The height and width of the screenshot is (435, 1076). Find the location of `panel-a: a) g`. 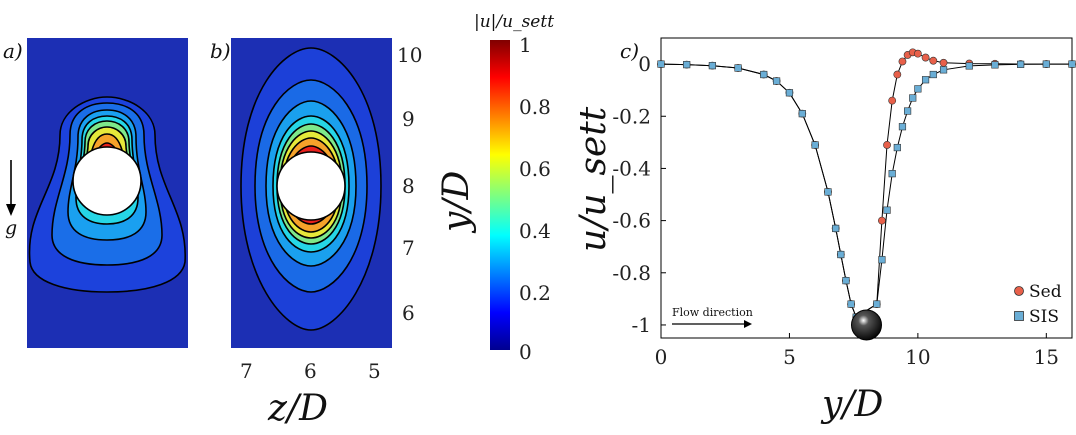

panel-a: a) g is located at coordinates (95, 193).